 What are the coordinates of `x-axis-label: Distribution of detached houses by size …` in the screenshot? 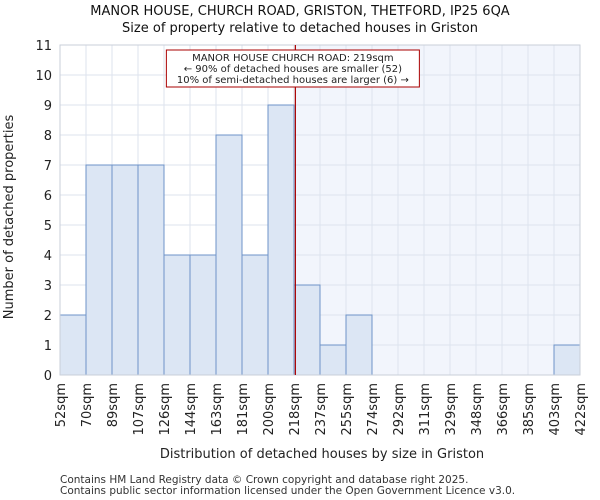 It's located at (322, 454).